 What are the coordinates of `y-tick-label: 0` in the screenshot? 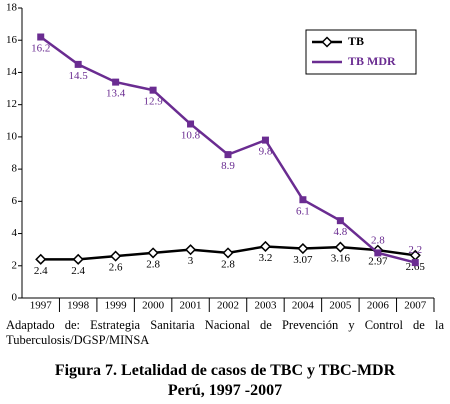 It's located at (15, 298).